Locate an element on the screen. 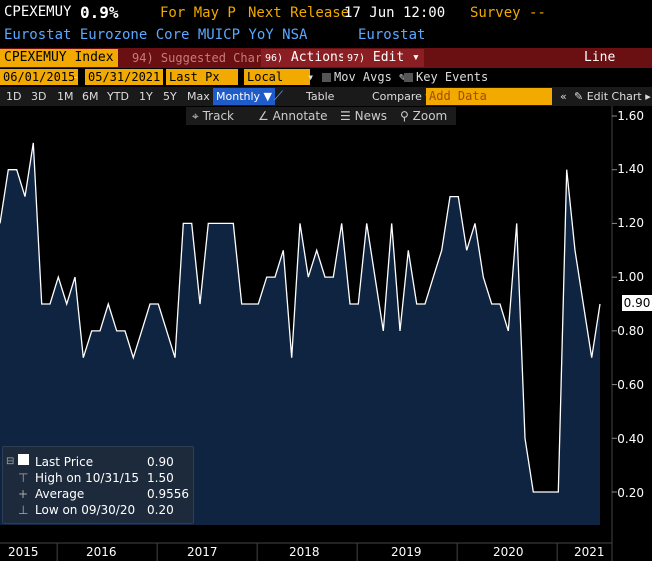 The image size is (652, 561). key-events-toggle: Key Events is located at coordinates (446, 77).